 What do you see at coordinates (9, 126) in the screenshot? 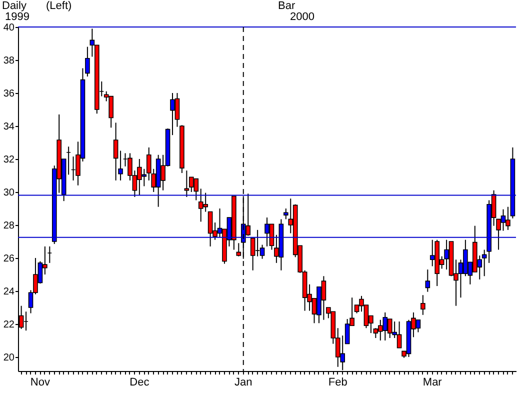
I see `y-tick-label: 34` at bounding box center [9, 126].